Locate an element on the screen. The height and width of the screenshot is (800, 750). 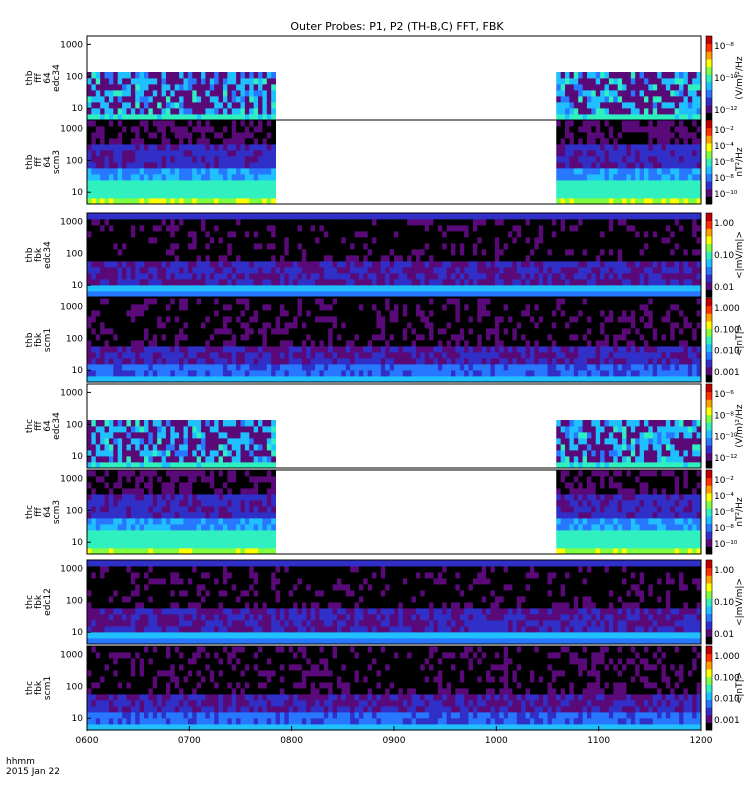
colorbar-swatch is located at coordinates (709, 162).